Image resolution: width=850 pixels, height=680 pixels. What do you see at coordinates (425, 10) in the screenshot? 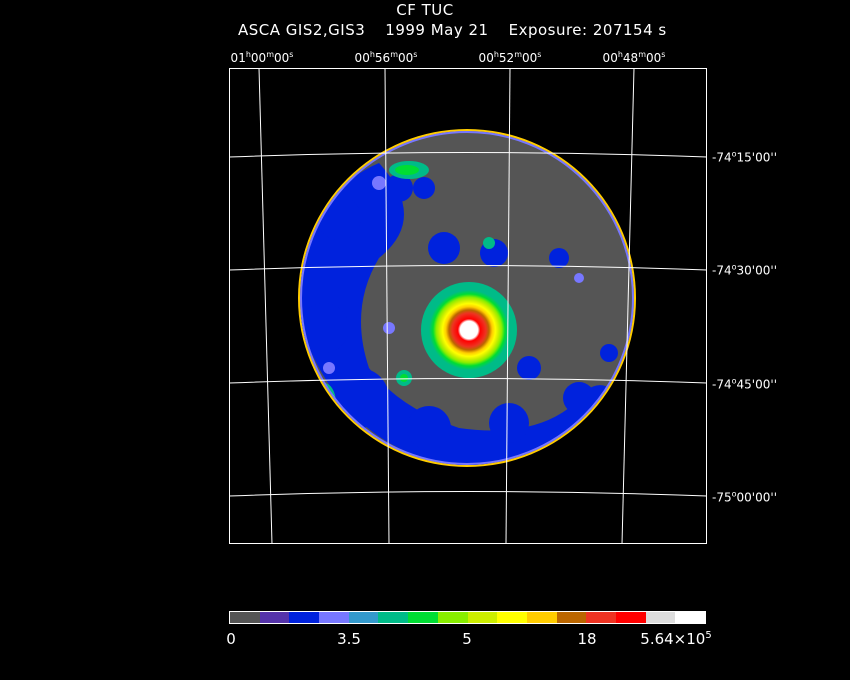
I see `image-title: CF TUC` at bounding box center [425, 10].